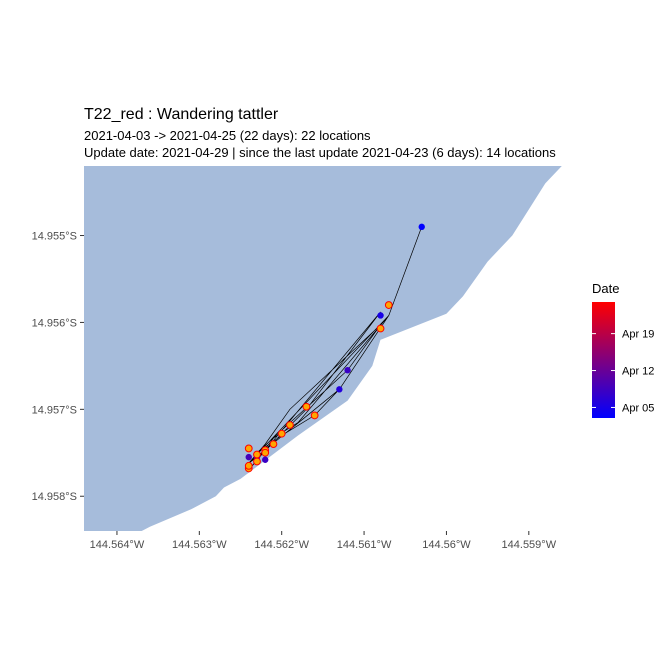 Image resolution: width=672 pixels, height=672 pixels. I want to click on x-tick-label: 144.564°W, so click(117, 545).